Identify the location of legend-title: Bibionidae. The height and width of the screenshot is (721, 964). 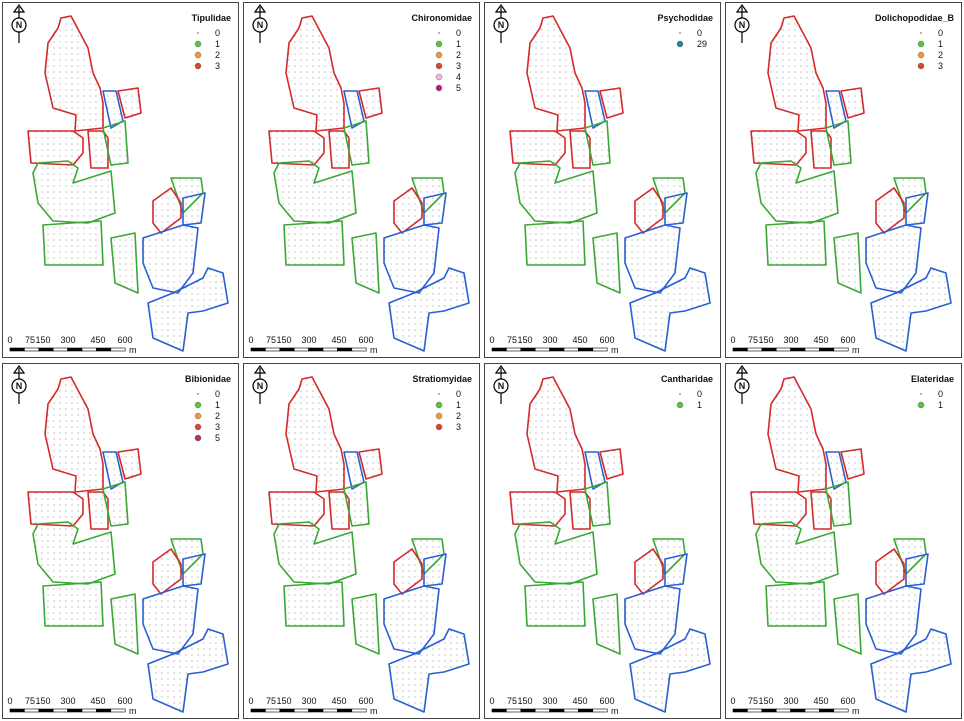
(208, 379).